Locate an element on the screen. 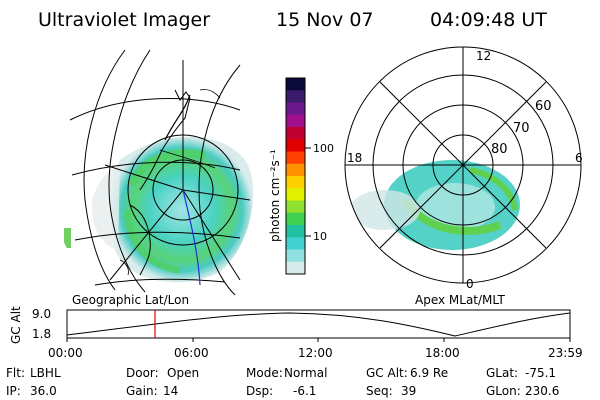  ip-value: 36.0 is located at coordinates (43, 391).